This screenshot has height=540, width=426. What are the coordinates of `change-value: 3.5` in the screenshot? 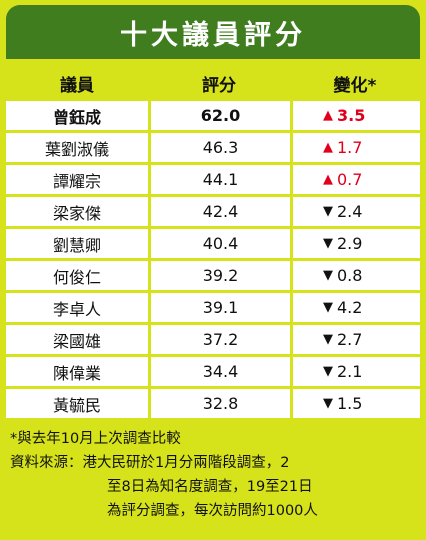 It's located at (351, 115).